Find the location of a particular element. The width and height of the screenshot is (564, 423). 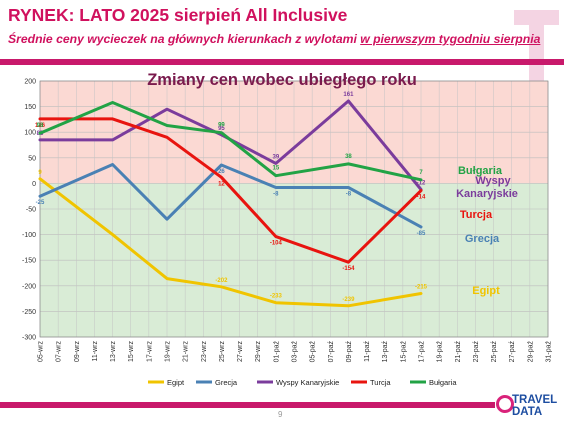

data-label: 12 is located at coordinates (221, 184).